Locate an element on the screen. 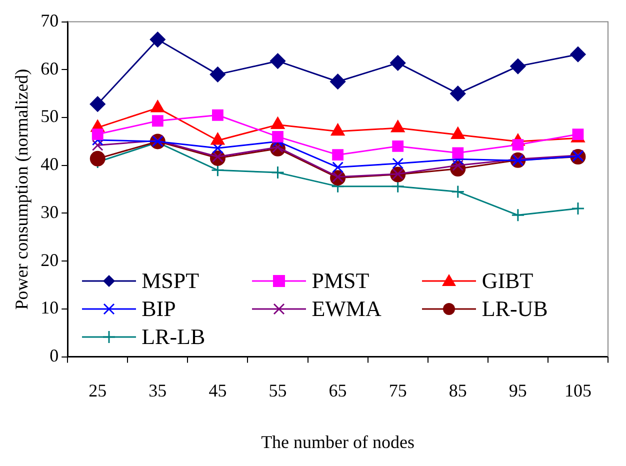 This screenshot has height=466, width=626. x-tick-label: 35 is located at coordinates (157, 390).